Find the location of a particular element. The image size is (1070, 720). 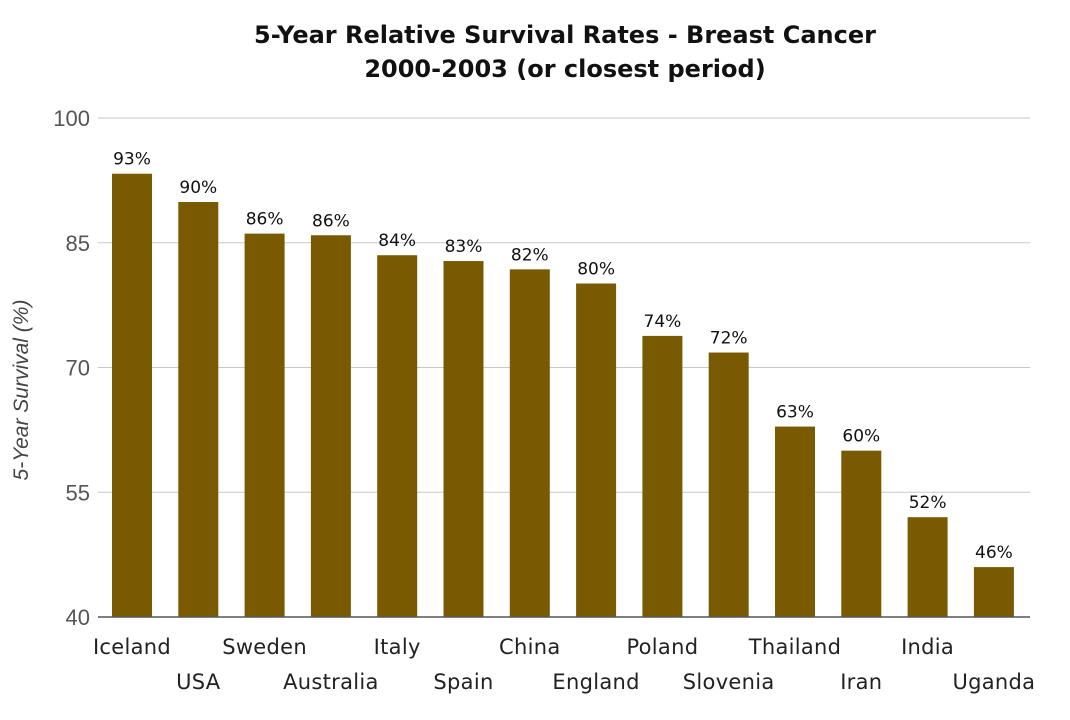

y-tick-label: 55 is located at coordinates (78, 492).